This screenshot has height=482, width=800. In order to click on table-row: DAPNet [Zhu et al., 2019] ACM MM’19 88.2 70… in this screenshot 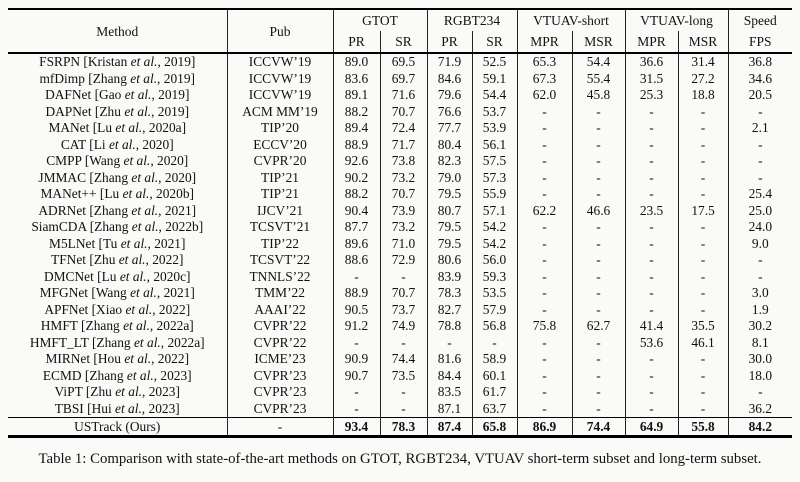, I will do `click(400, 111)`.